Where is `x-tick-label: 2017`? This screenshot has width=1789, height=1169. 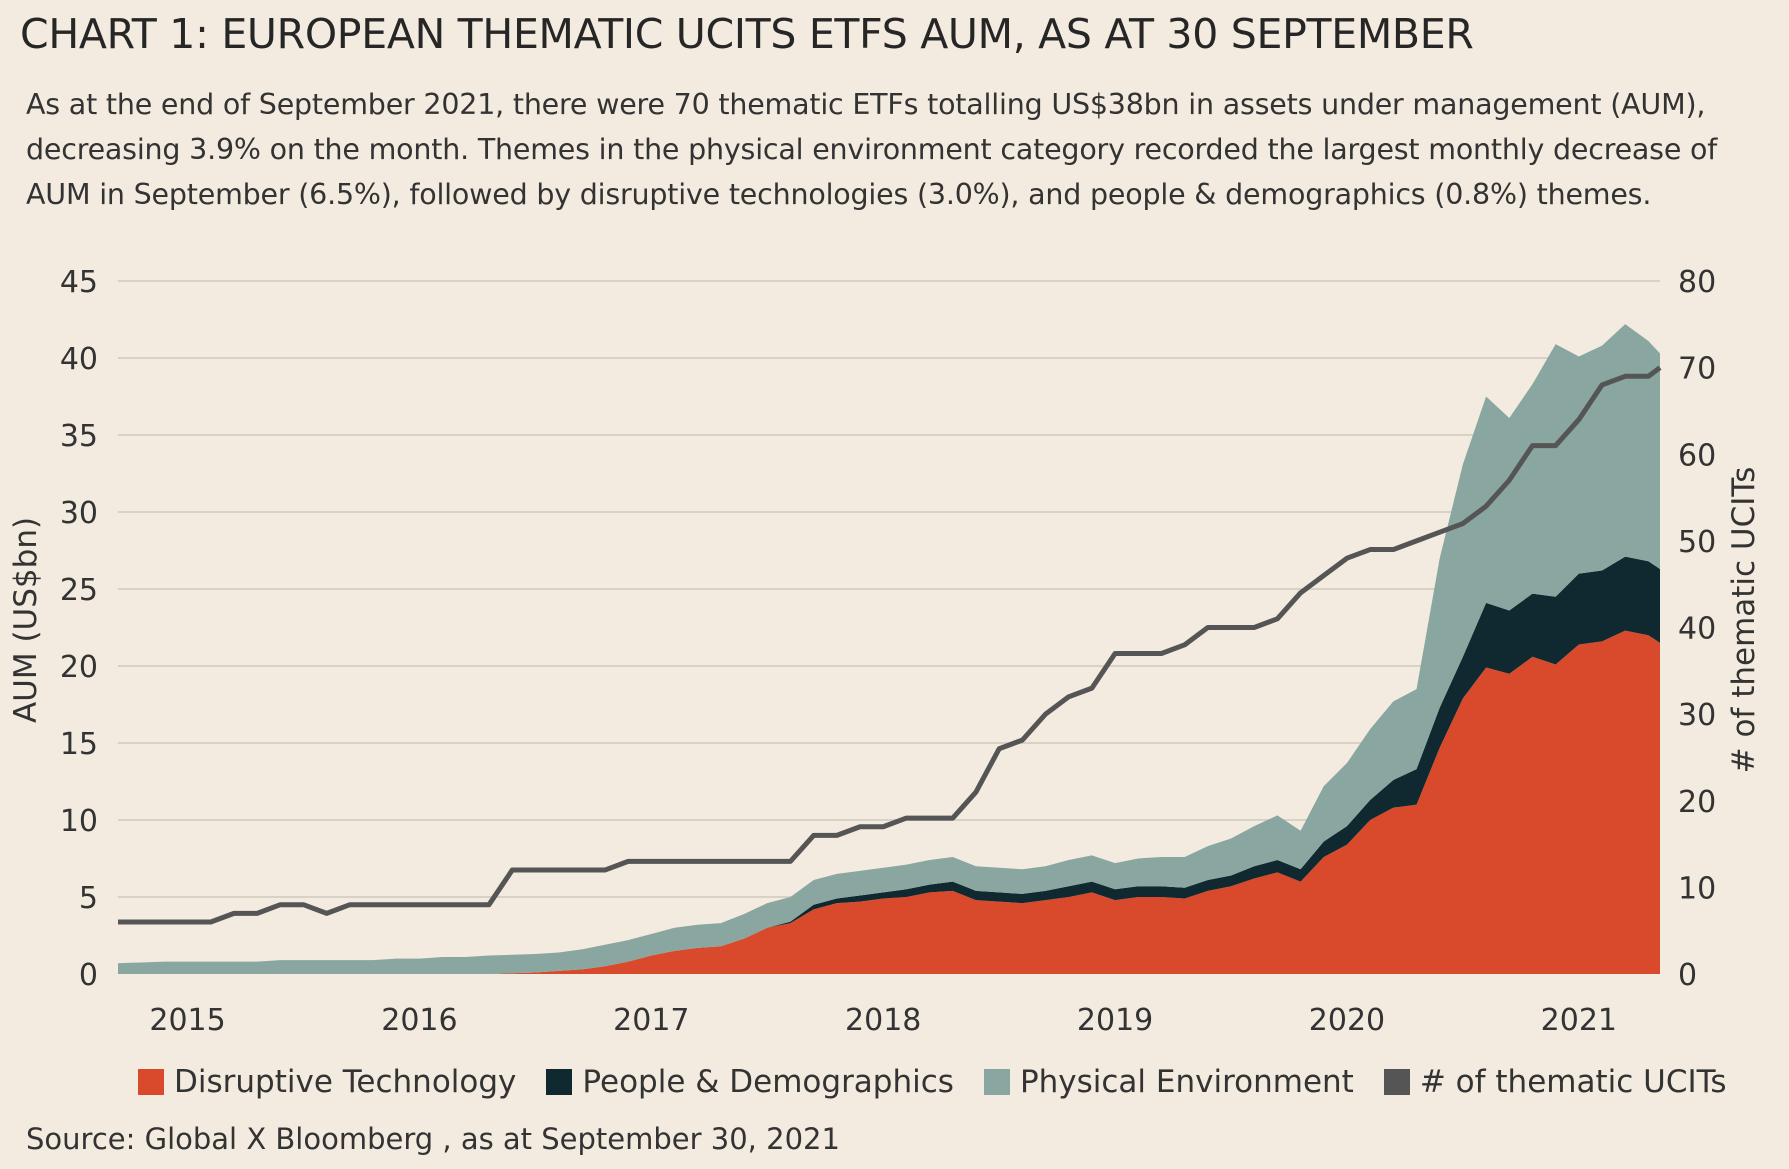
x-tick-label: 2017 is located at coordinates (651, 1020).